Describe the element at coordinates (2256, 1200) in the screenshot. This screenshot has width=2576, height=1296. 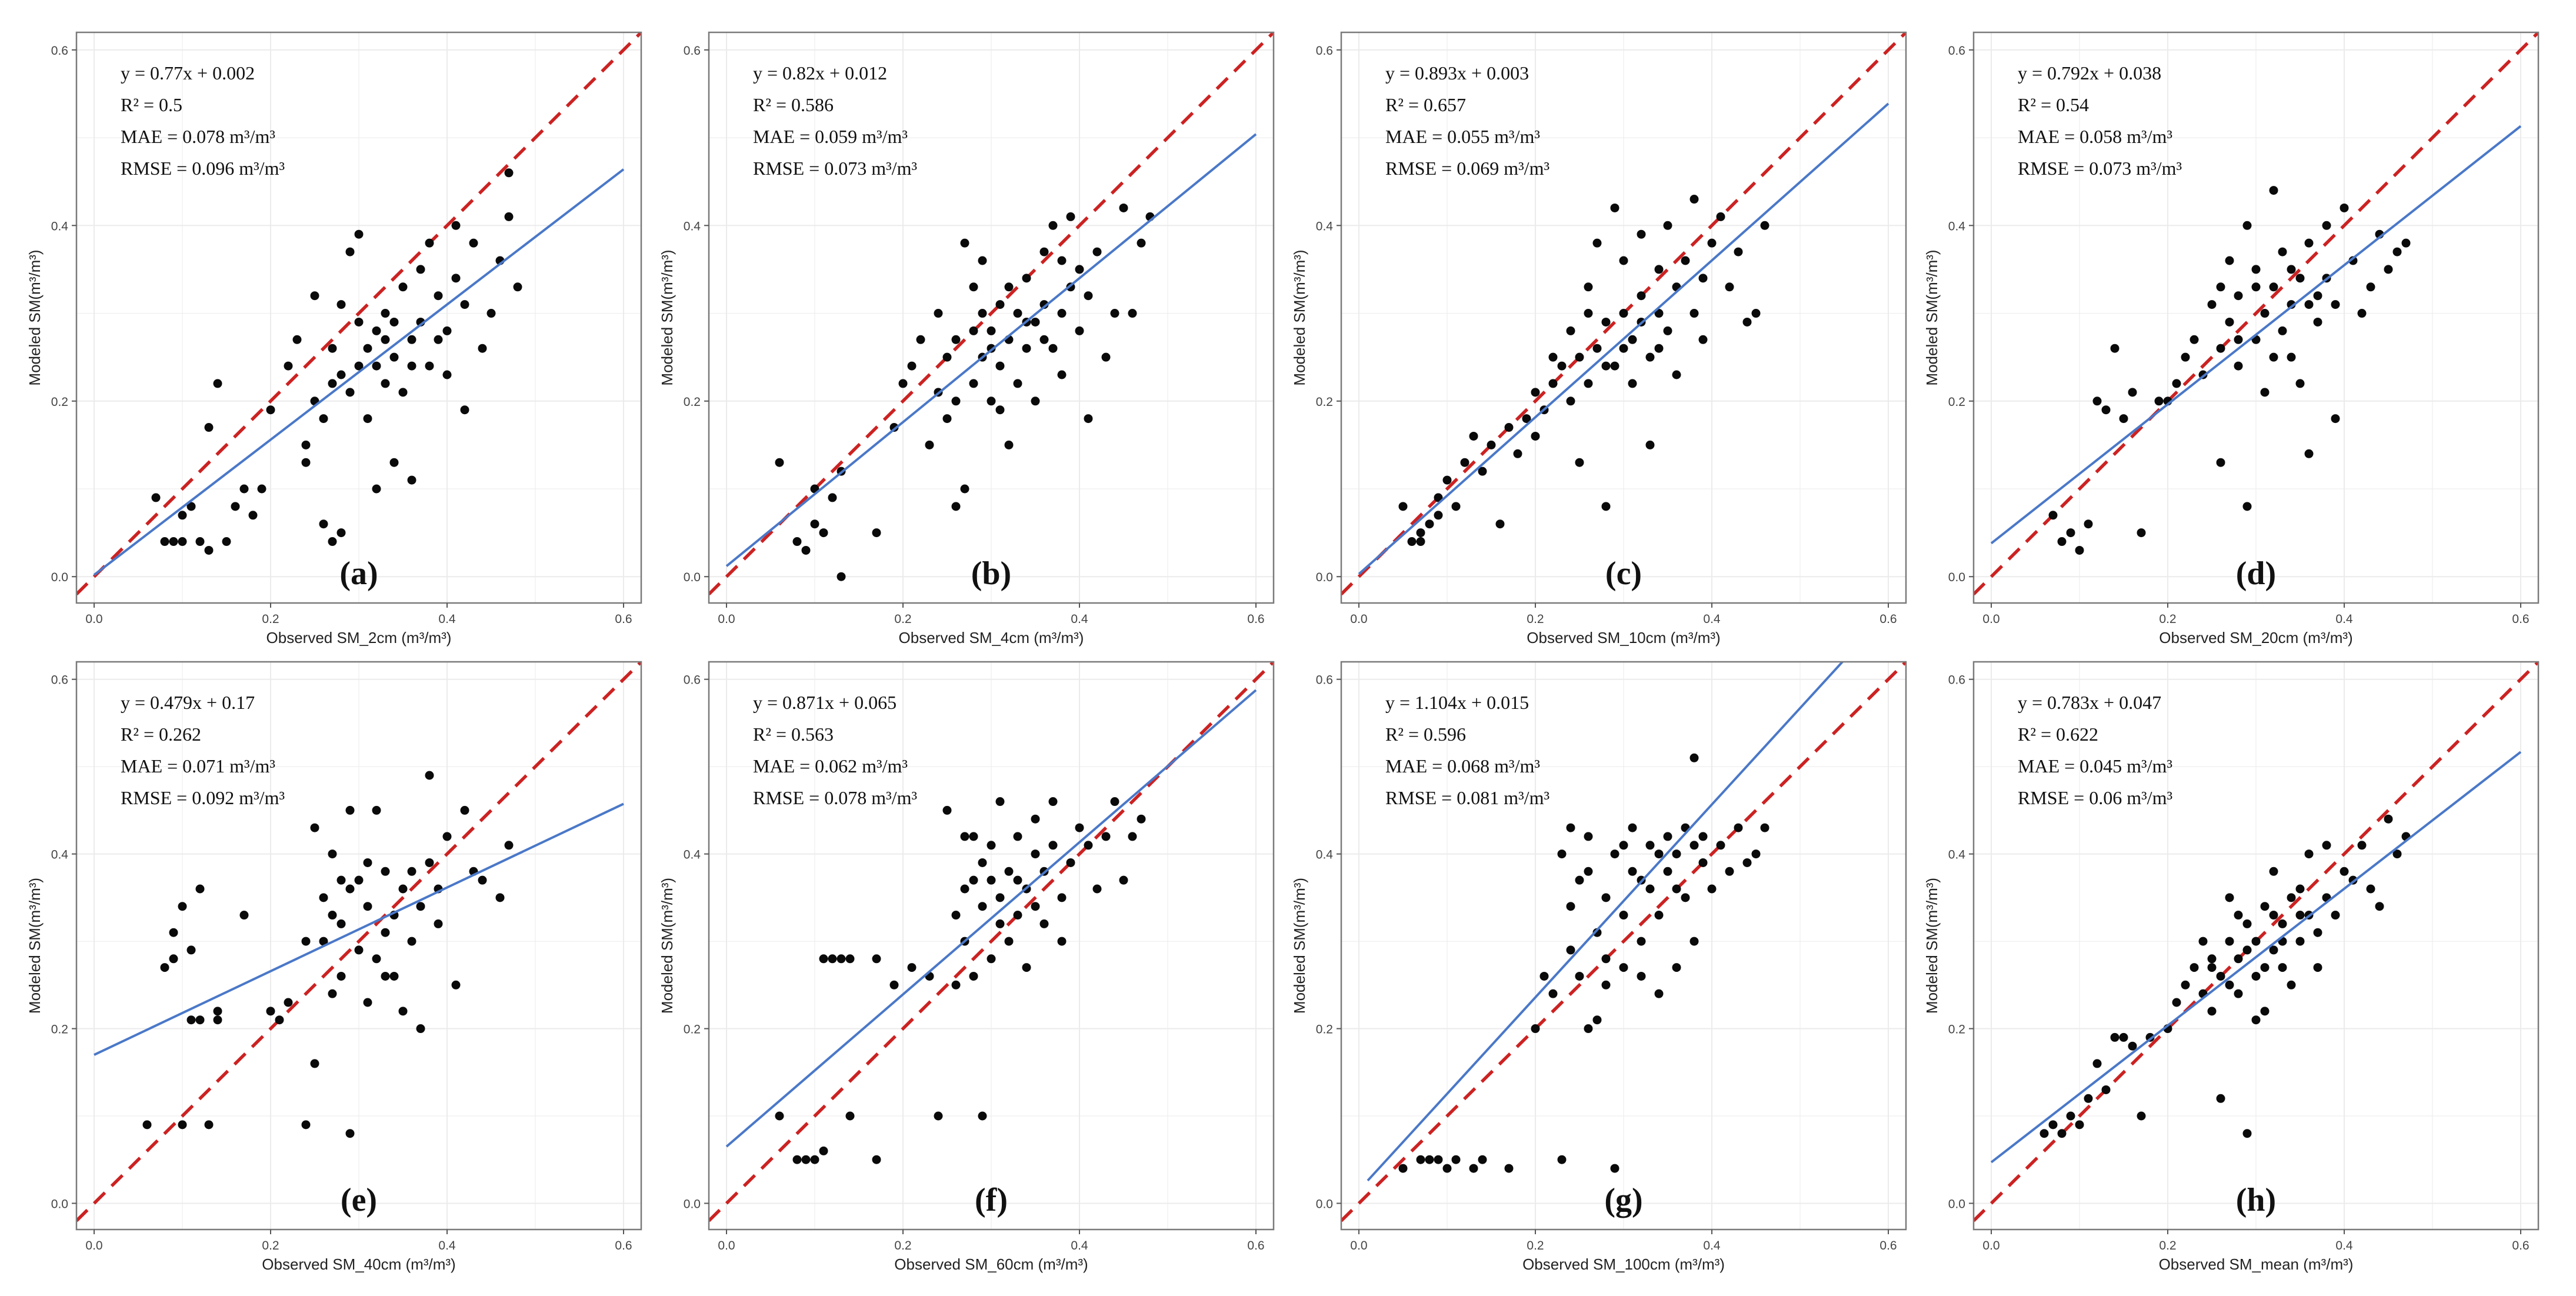
I see `panel-label: (h)` at that location.